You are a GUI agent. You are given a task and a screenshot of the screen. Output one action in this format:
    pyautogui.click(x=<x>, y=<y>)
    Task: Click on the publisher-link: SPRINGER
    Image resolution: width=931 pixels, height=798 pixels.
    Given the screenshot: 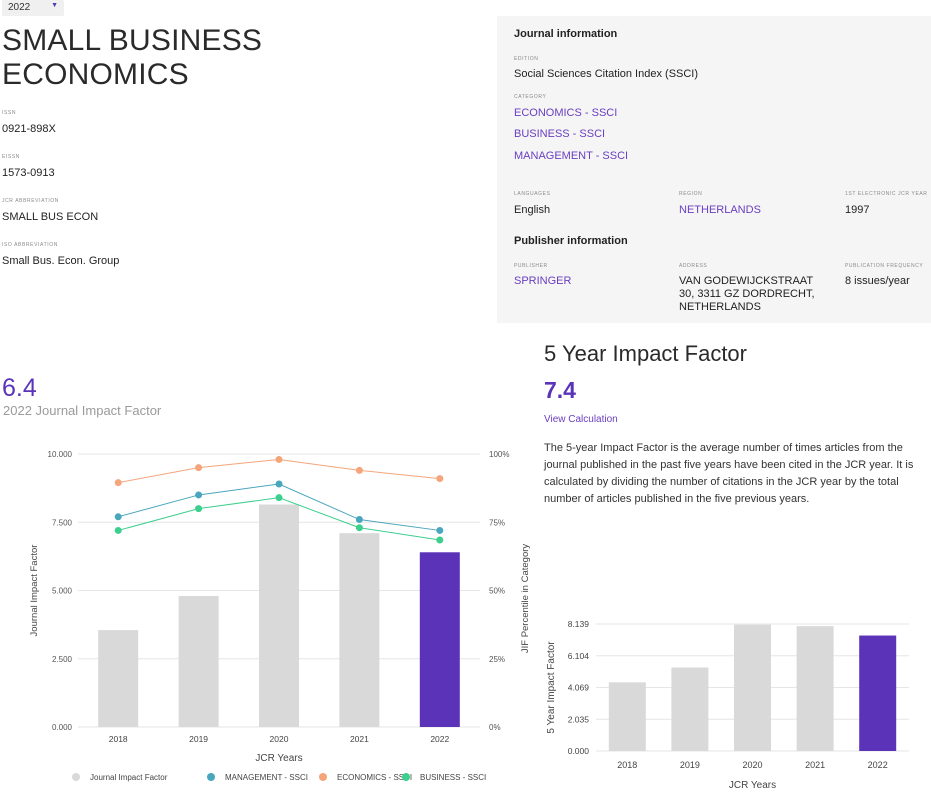 What is the action you would take?
    pyautogui.click(x=543, y=281)
    